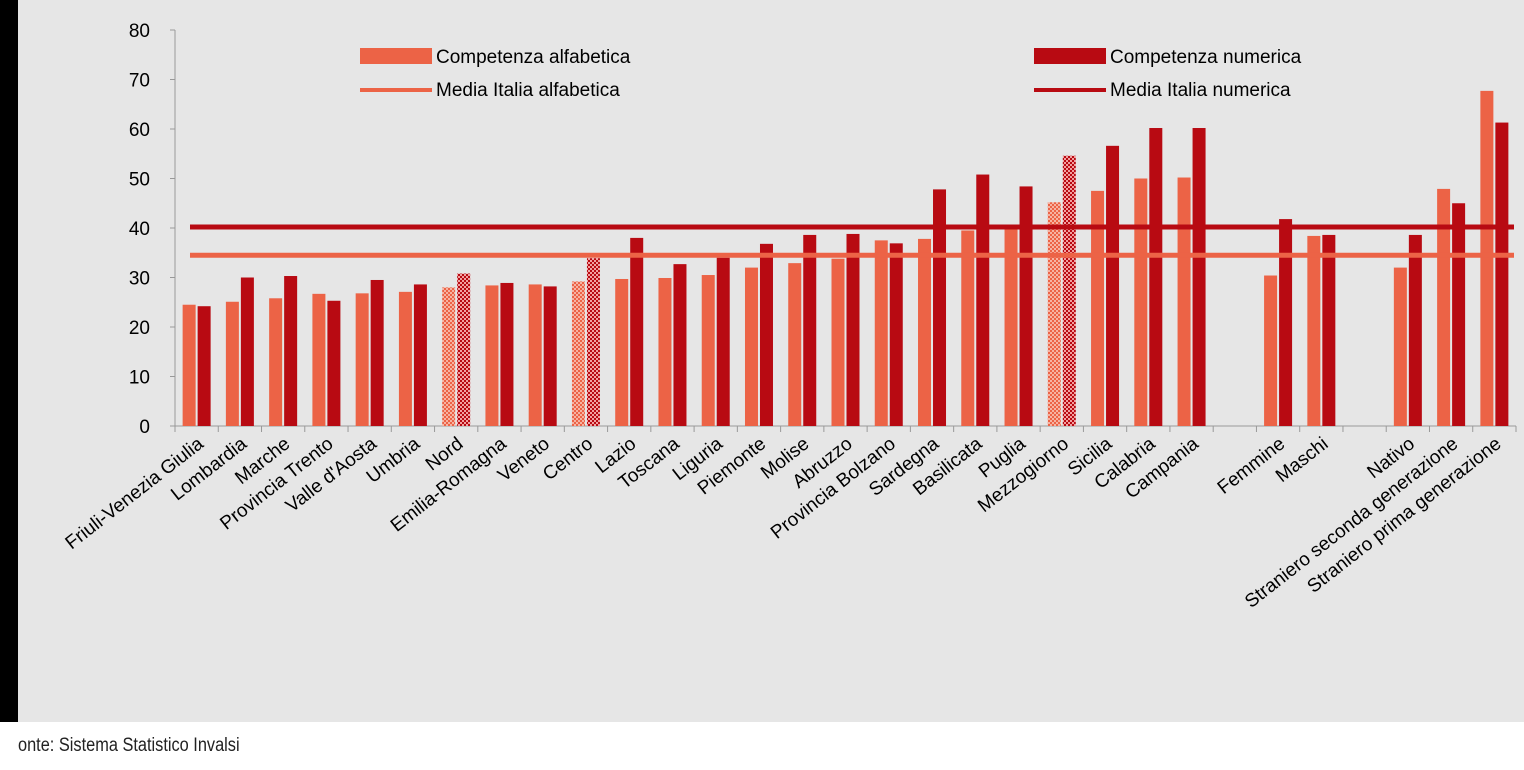 The width and height of the screenshot is (1524, 770). I want to click on bar-alfabetica-provincia-bolzano, so click(881, 333).